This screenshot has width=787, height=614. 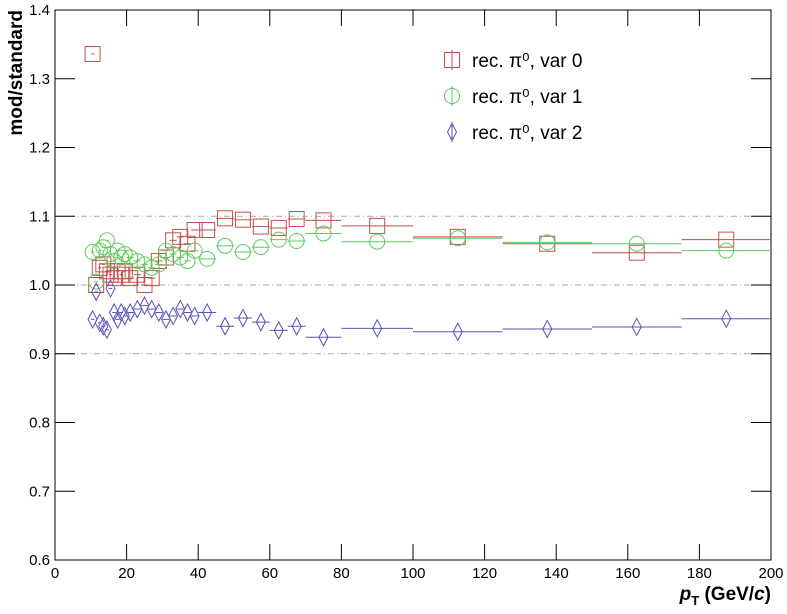 I want to click on x-tick-label: 160, so click(x=627, y=573).